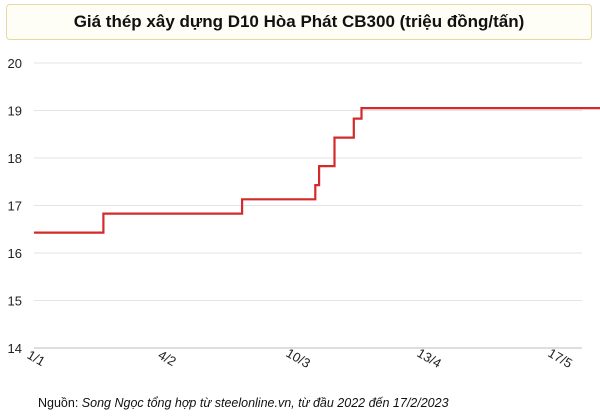  I want to click on x-tick-label: 4/2, so click(167, 358).